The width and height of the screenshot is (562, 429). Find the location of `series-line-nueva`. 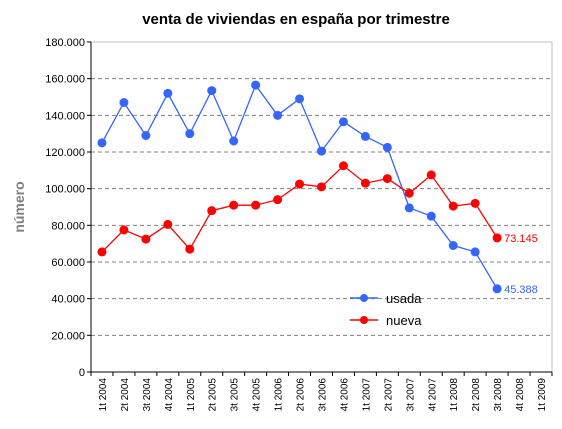

series-line-nueva is located at coordinates (299, 208).